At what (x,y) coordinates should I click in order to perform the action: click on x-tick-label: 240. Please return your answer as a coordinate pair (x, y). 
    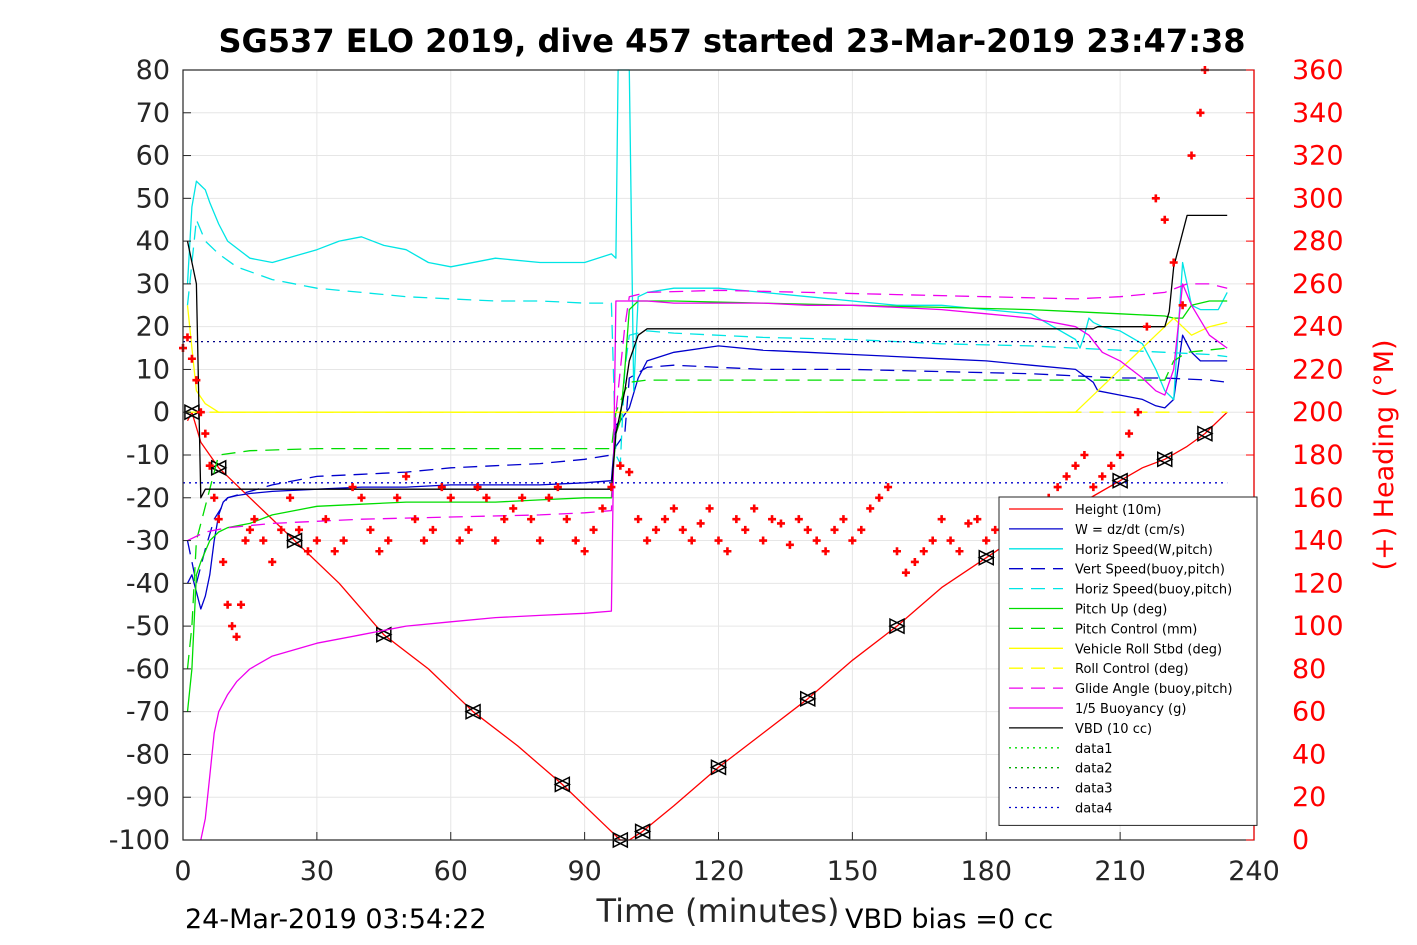
    Looking at the image, I should click on (1254, 871).